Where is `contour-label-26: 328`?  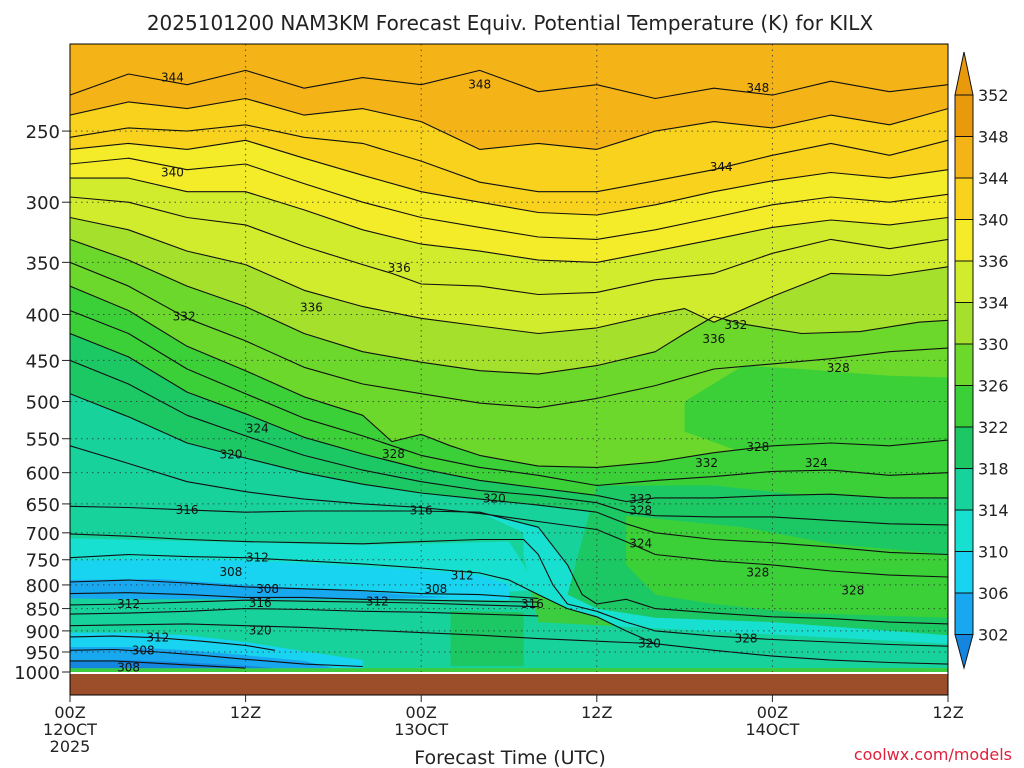
contour-label-26: 328 is located at coordinates (757, 573).